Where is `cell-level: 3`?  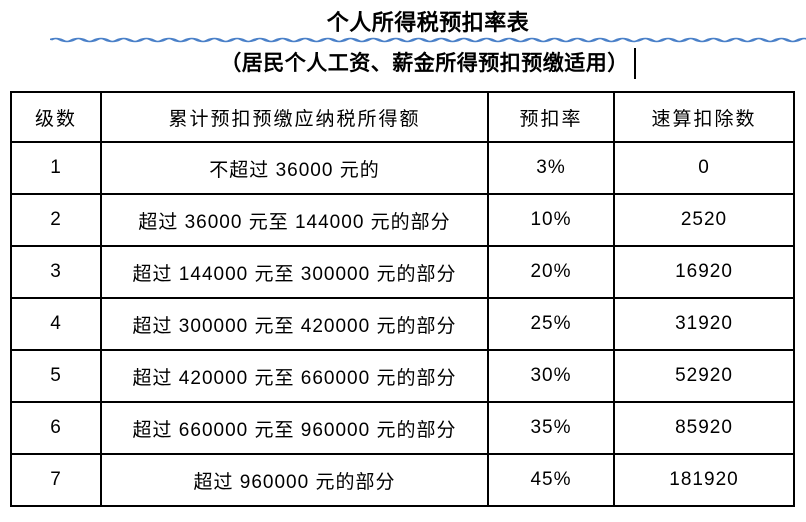
cell-level: 3 is located at coordinates (56, 272).